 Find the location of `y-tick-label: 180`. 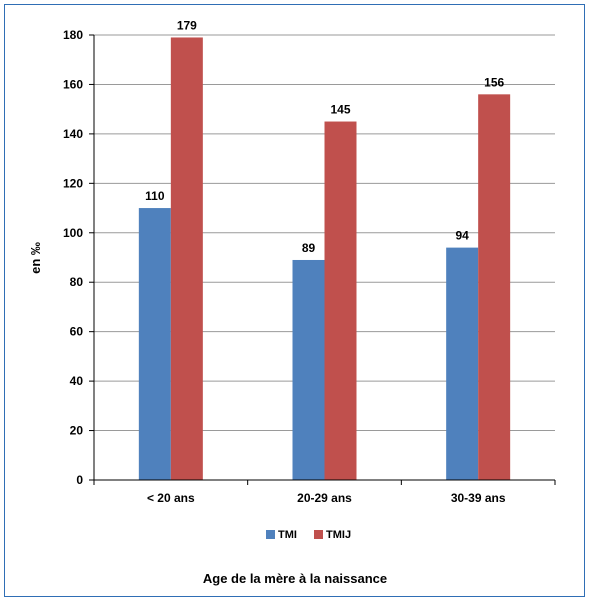

y-tick-label: 180 is located at coordinates (73, 35).